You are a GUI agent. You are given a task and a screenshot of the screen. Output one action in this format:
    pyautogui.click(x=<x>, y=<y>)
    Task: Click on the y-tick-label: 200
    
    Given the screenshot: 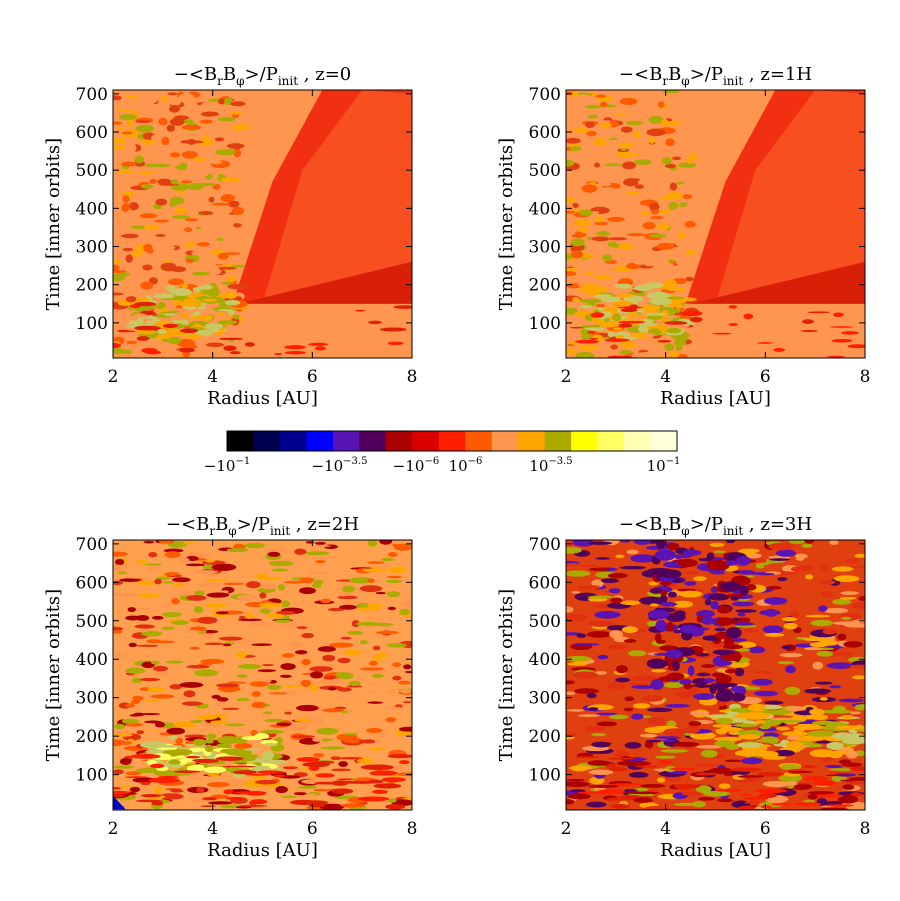 What is the action you would take?
    pyautogui.click(x=92, y=286)
    